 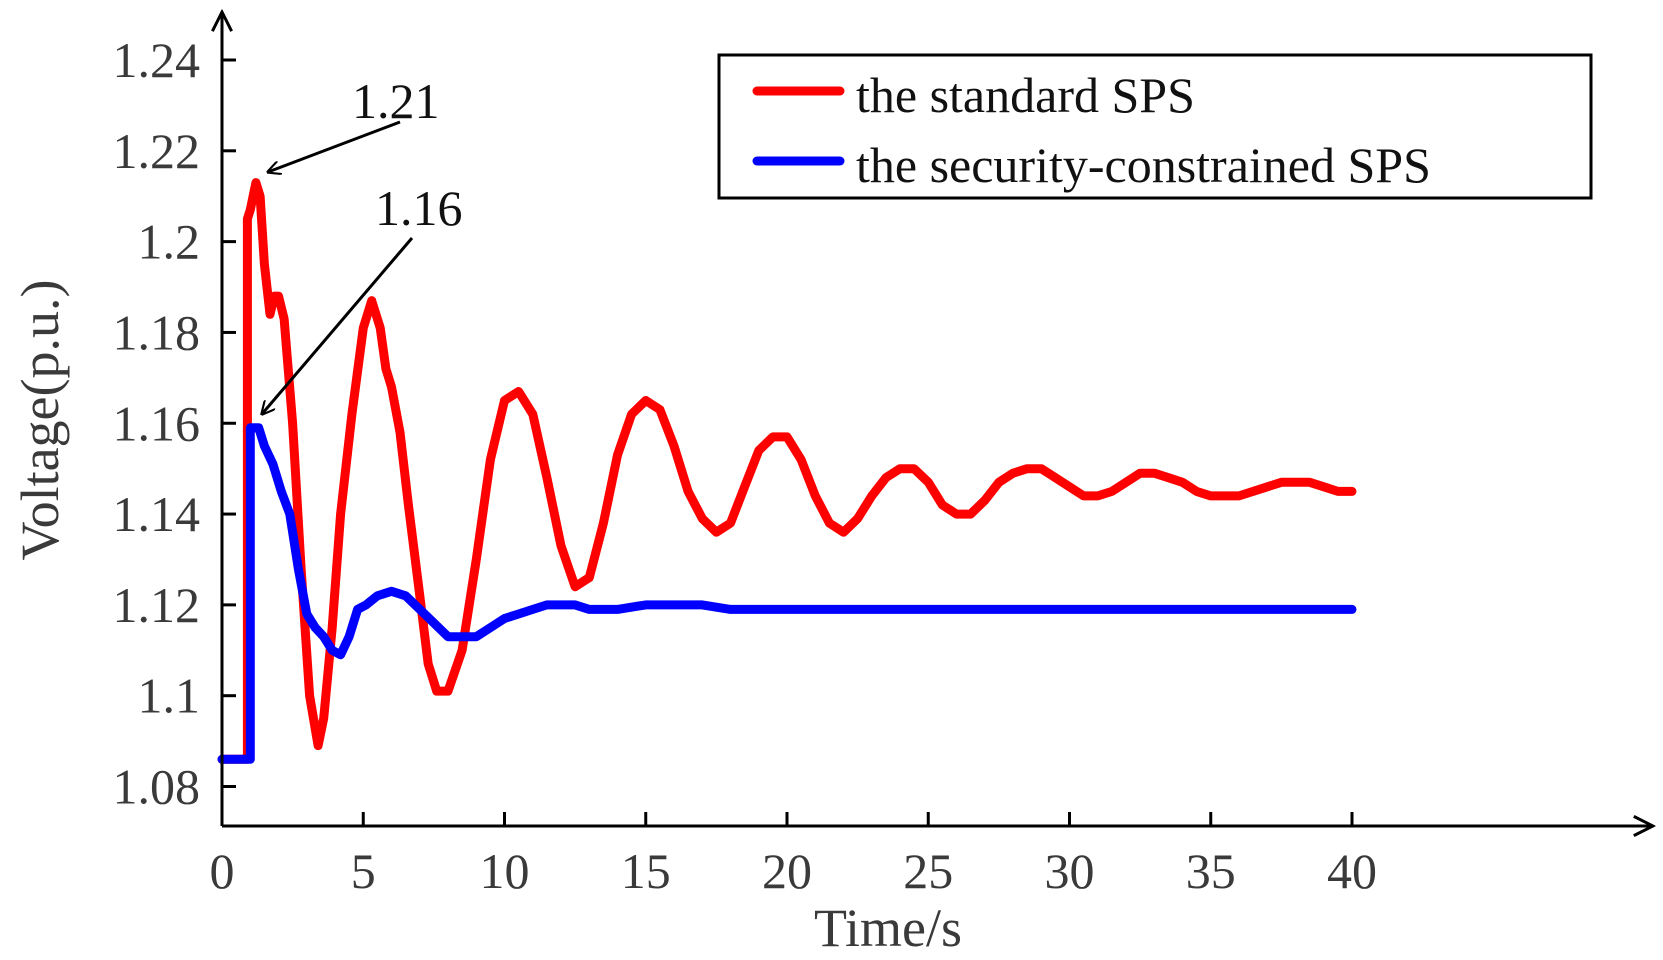 What do you see at coordinates (888, 928) in the screenshot?
I see `x-axis-title: Time/s` at bounding box center [888, 928].